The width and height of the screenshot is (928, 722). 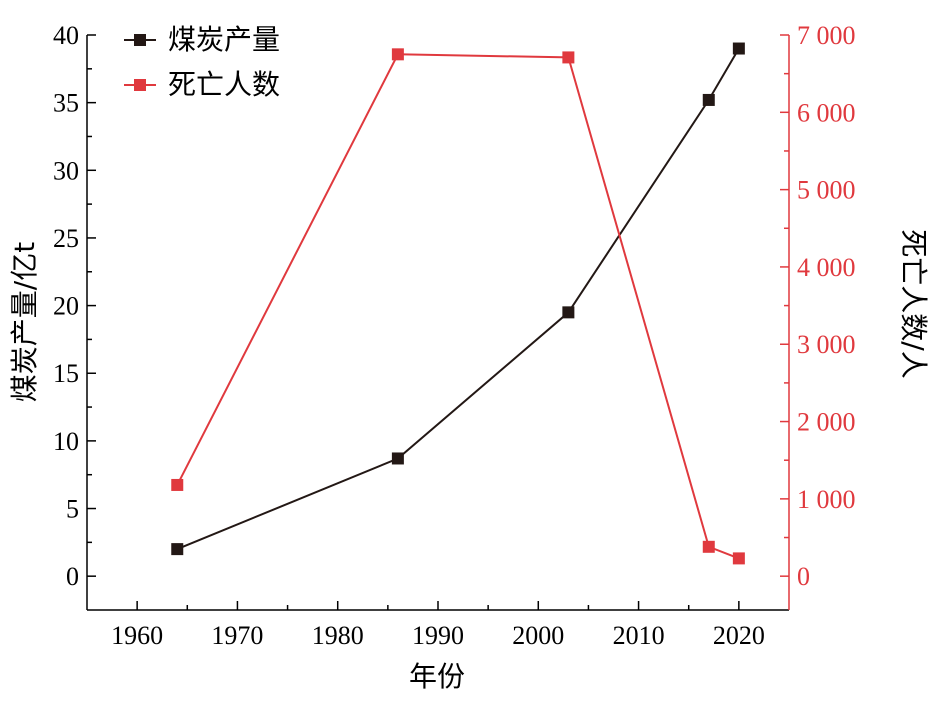 What do you see at coordinates (137, 635) in the screenshot?
I see `x-tick-label: 1960` at bounding box center [137, 635].